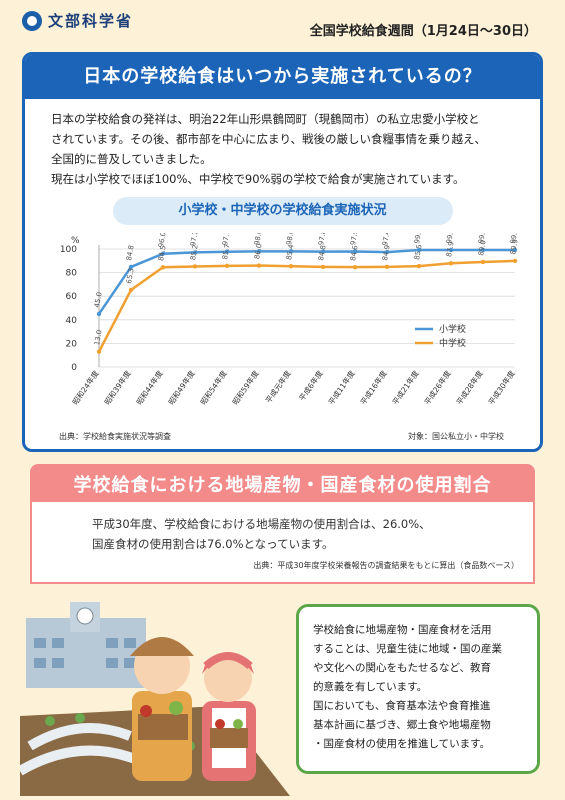 This screenshot has height=800, width=565. I want to click on data-label: 89.0, so click(482, 248).